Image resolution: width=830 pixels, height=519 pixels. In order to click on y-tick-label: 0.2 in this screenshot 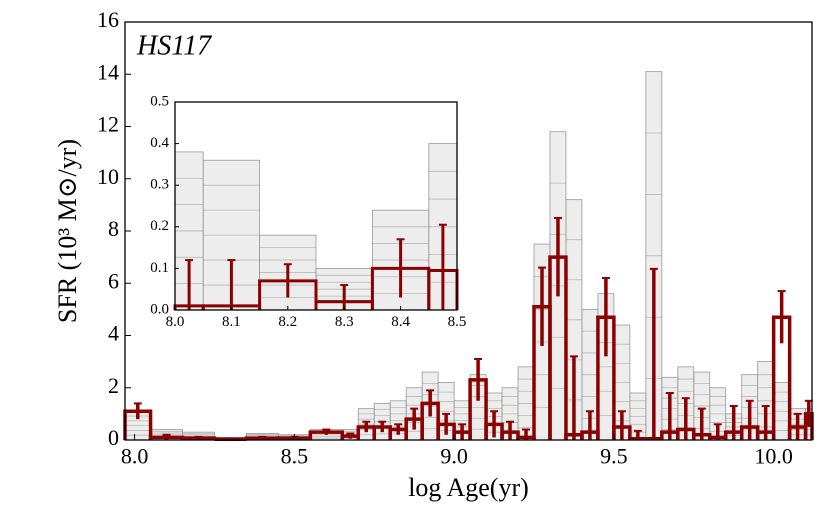, I will do `click(159, 226)`.